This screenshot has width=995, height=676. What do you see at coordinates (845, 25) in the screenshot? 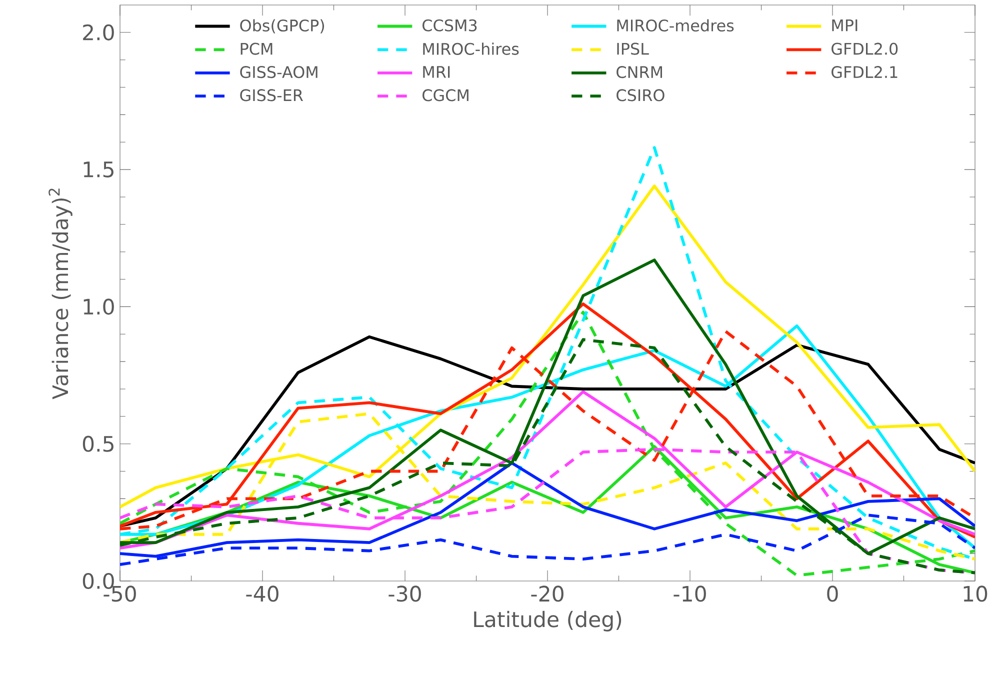
I see `legend-label: MPI` at bounding box center [845, 25].